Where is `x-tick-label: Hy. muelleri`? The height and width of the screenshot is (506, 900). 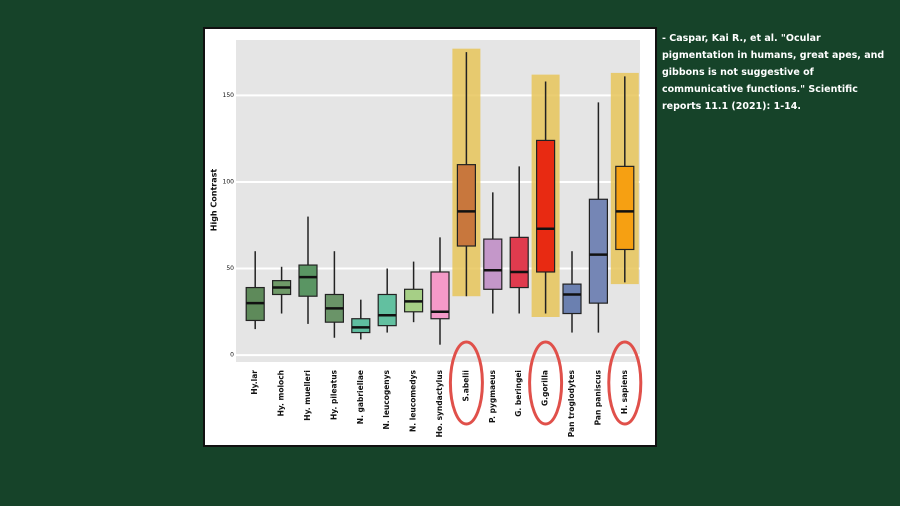
x-tick-label: Hy. muelleri is located at coordinates (307, 395).